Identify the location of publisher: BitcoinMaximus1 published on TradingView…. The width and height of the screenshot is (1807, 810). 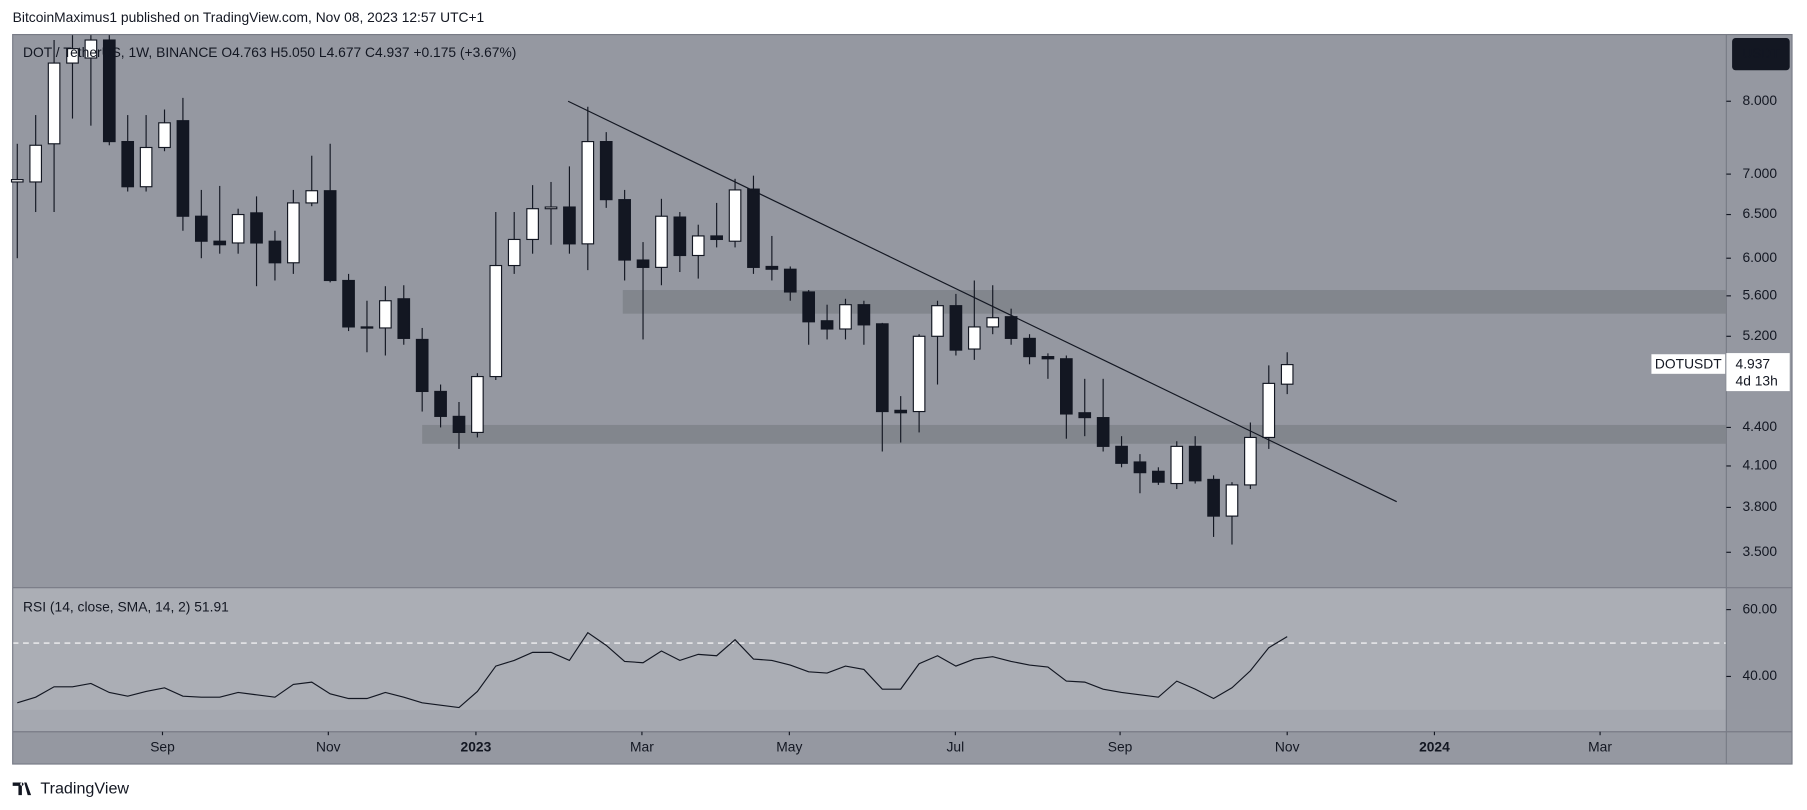
(249, 17).